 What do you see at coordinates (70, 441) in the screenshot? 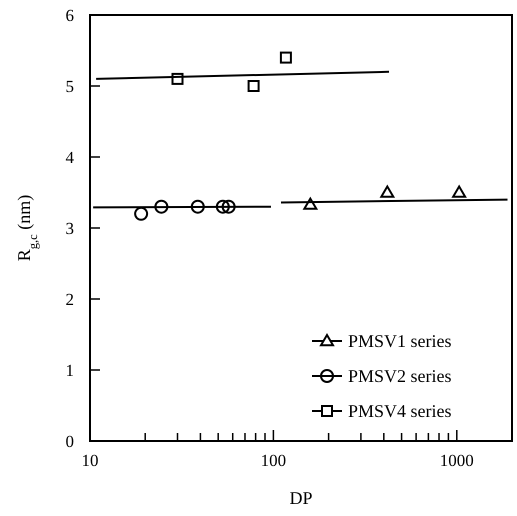
I see `y-tick-label: 0` at bounding box center [70, 441].